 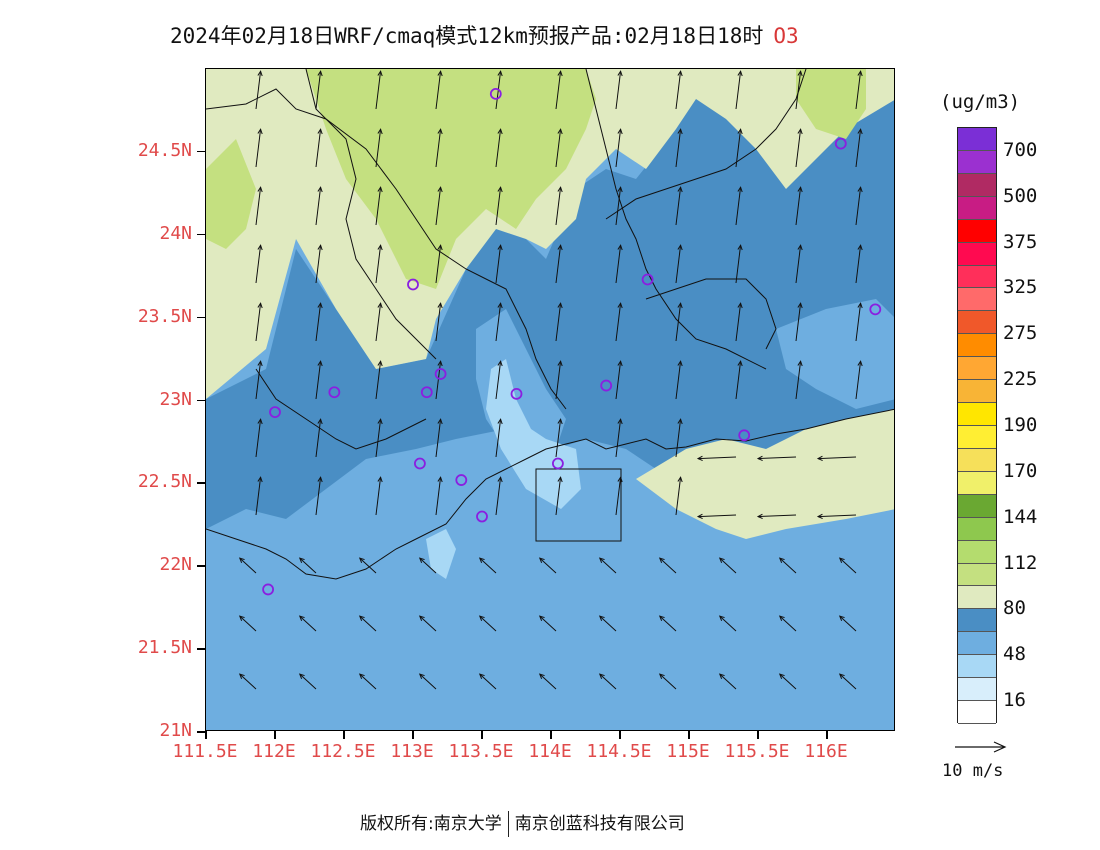 I want to click on footer-owner: 版权所有:南京大学, so click(x=431, y=824).